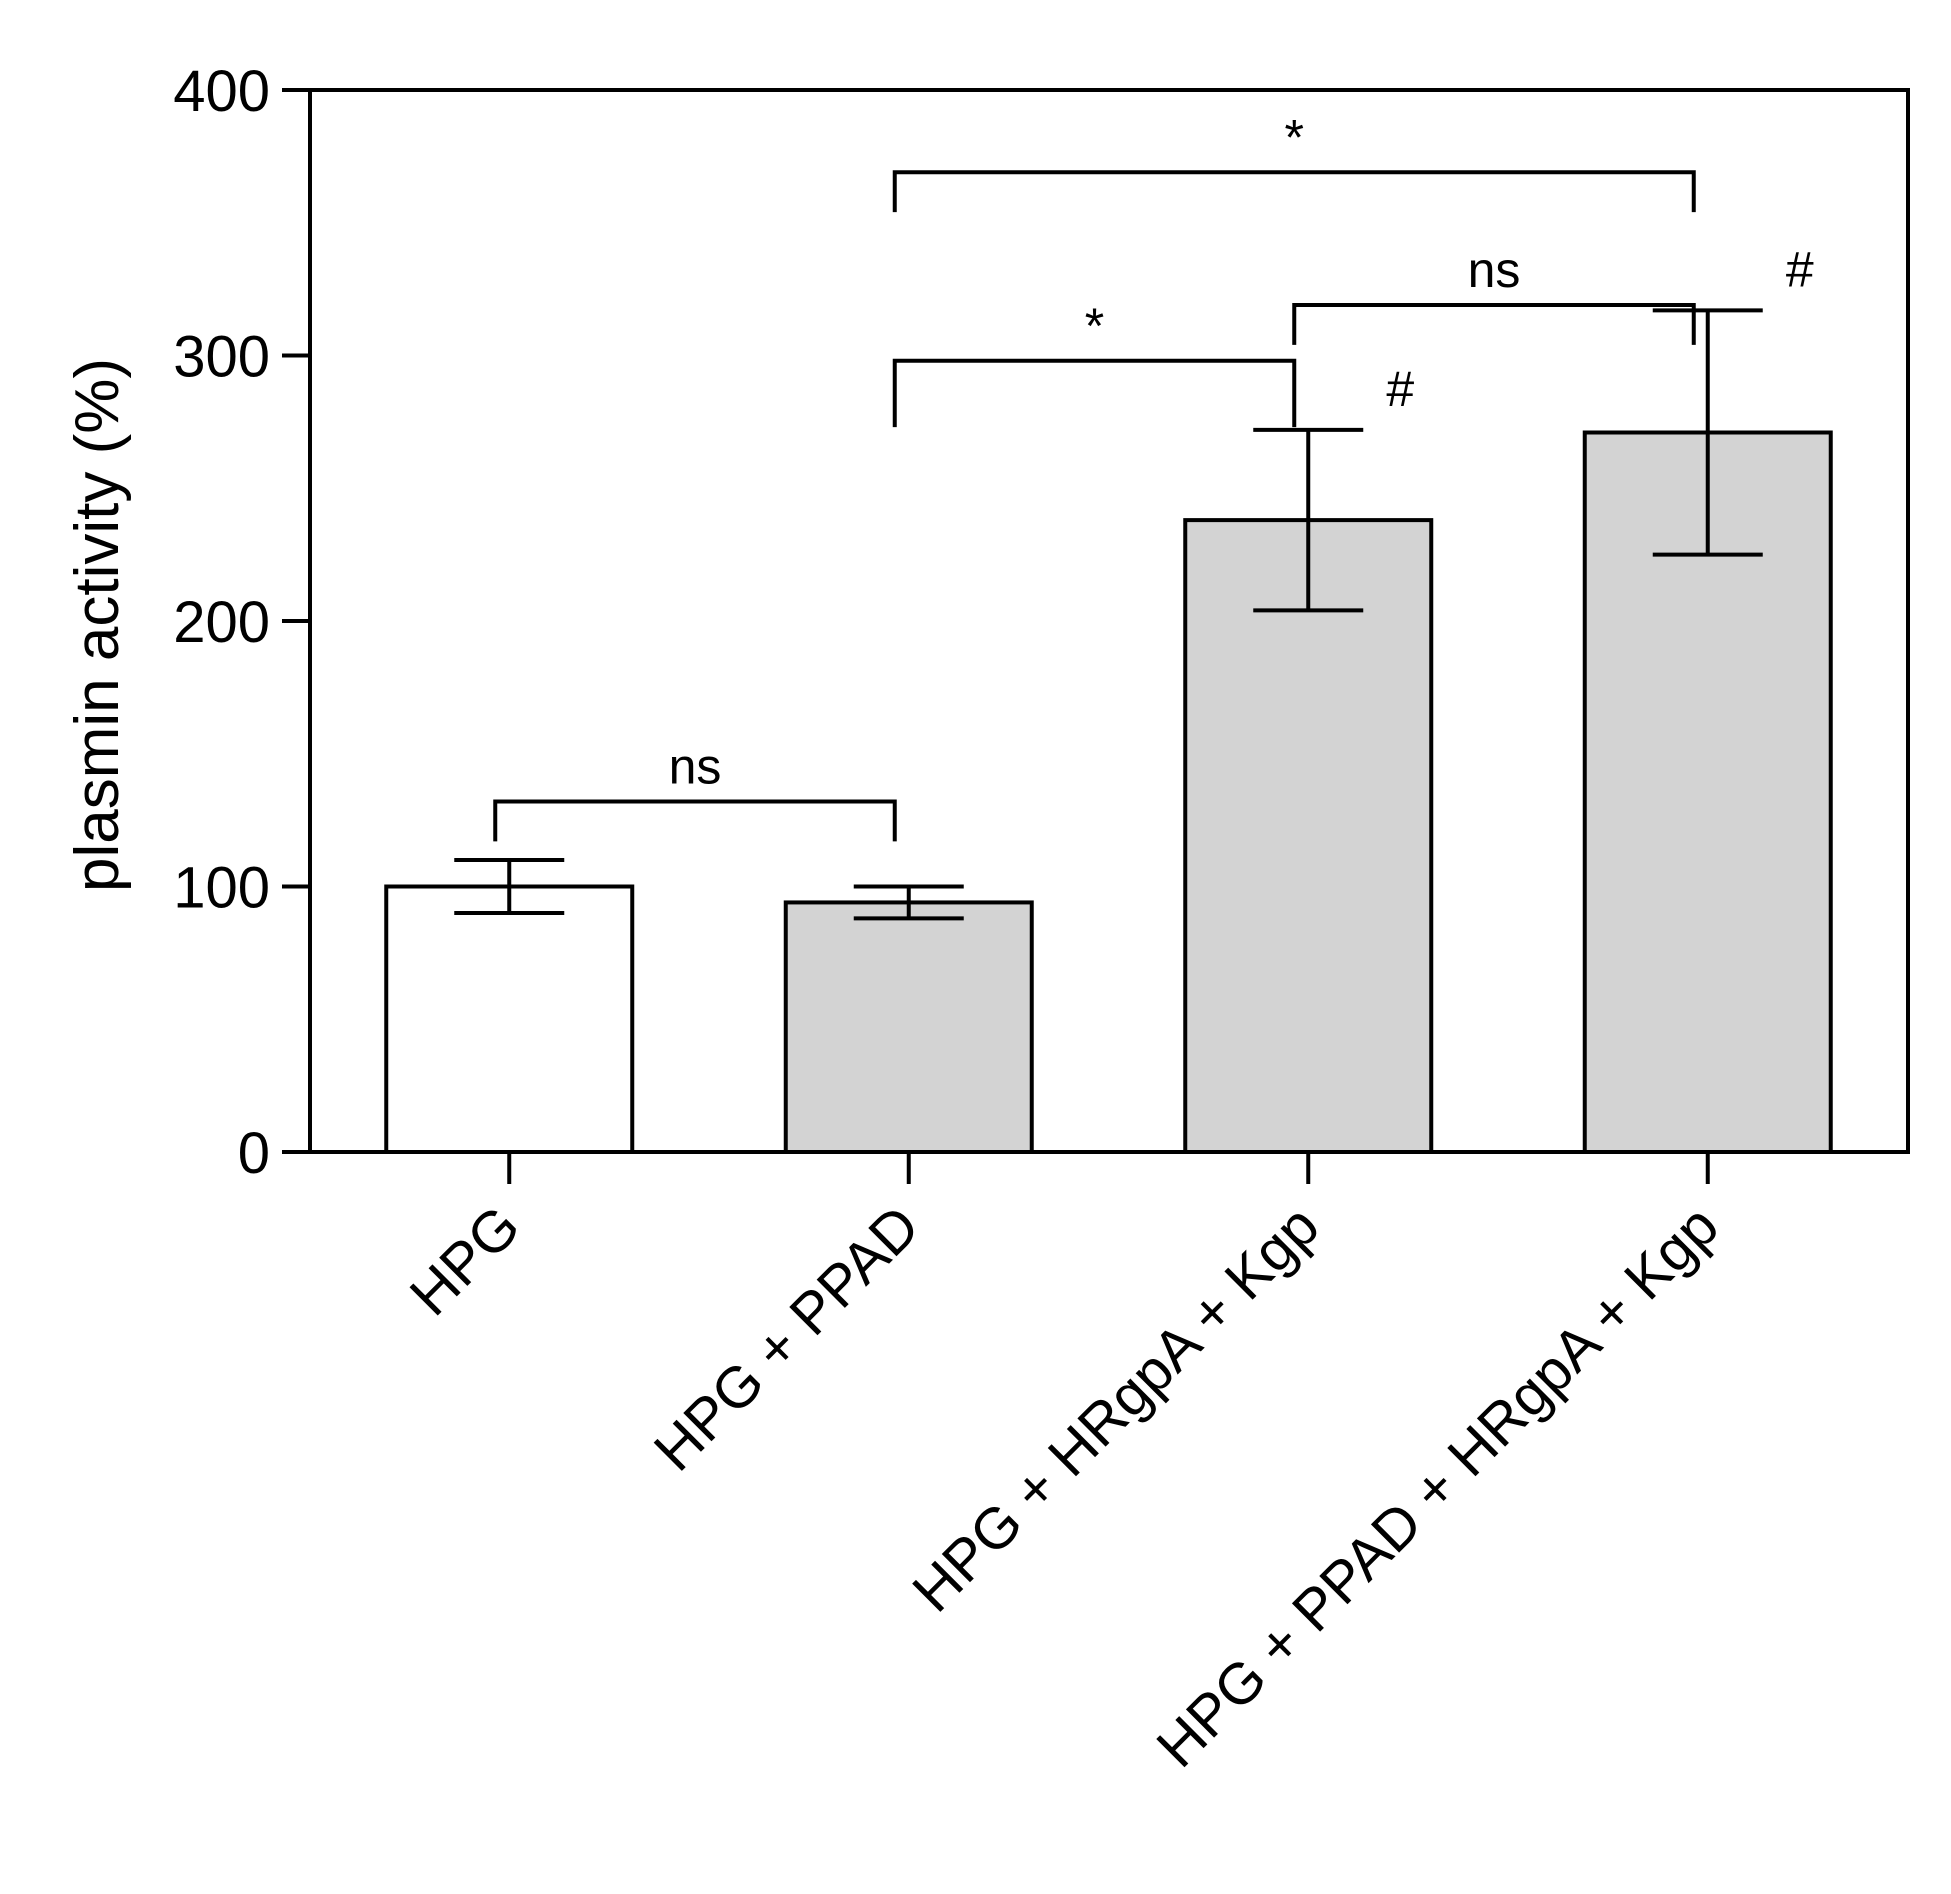  I want to click on y-tick-label: 200, so click(221, 622).